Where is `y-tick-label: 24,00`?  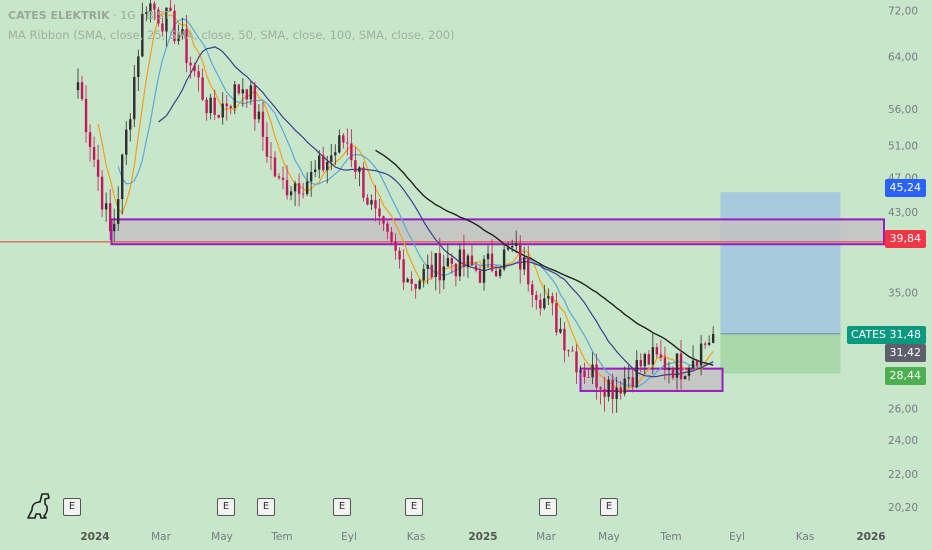 y-tick-label: 24,00 is located at coordinates (903, 441).